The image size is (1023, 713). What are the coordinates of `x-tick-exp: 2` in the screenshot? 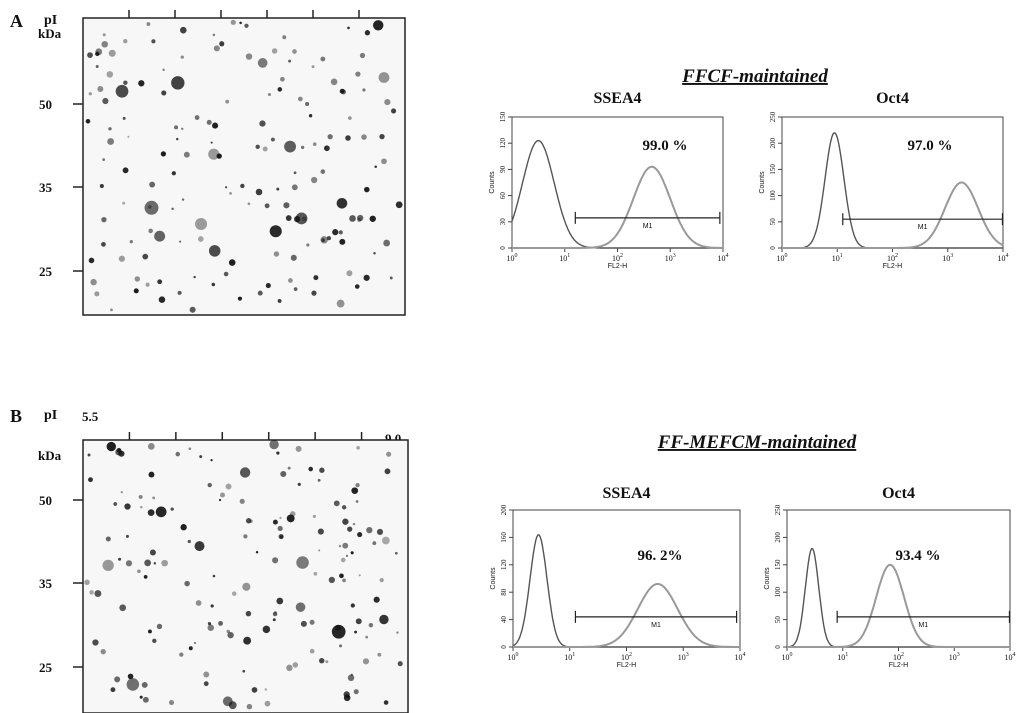 It's located at (896, 256).